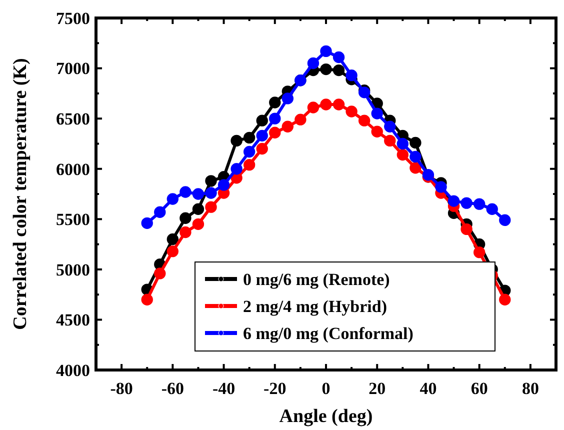 Image resolution: width=564 pixels, height=430 pixels. Describe the element at coordinates (326, 388) in the screenshot. I see `x-tick-label: 0` at that location.